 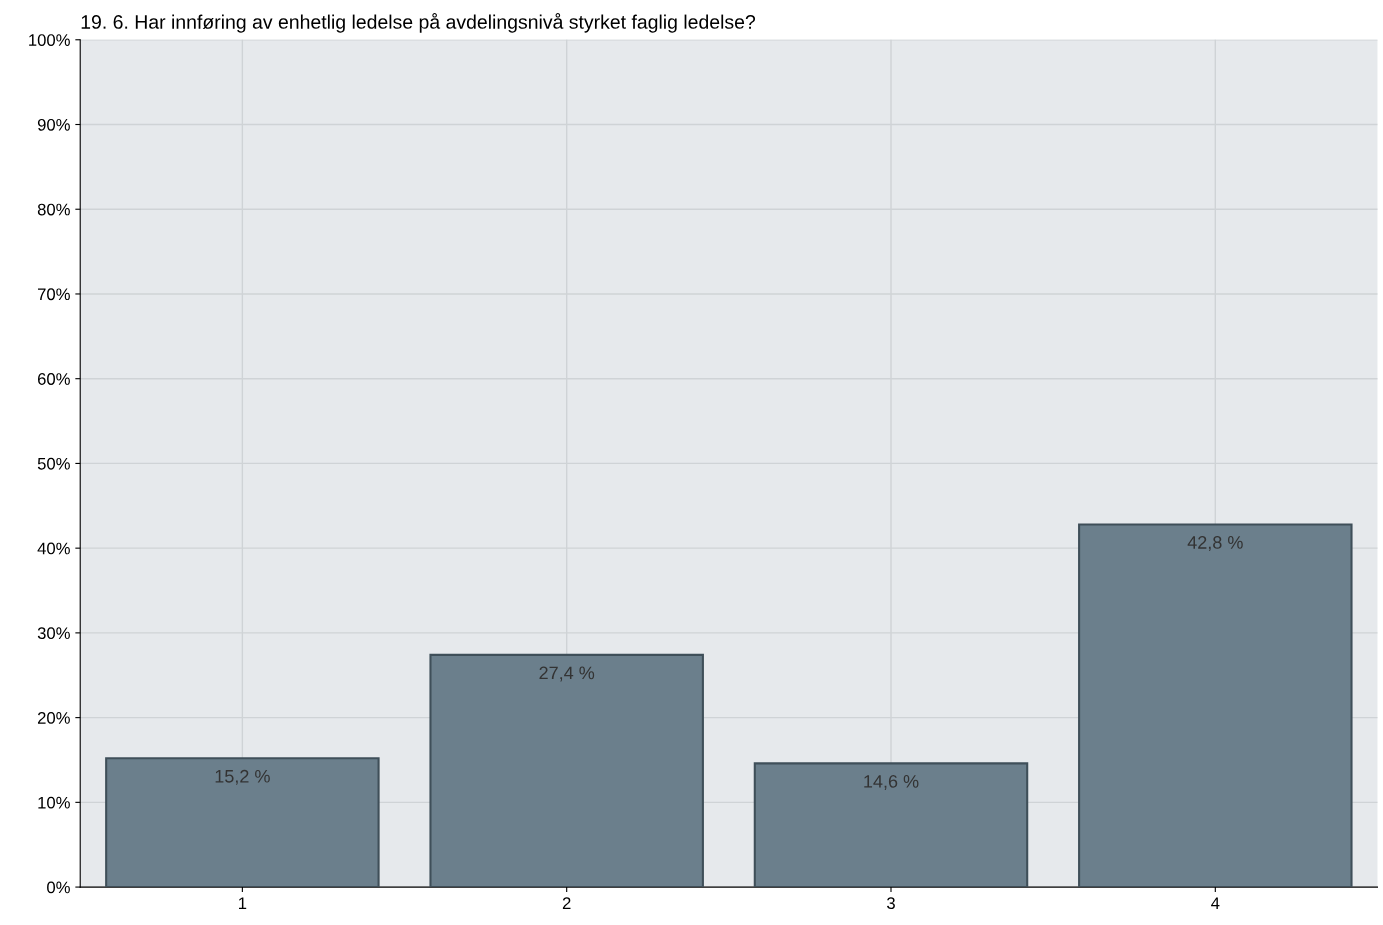 What do you see at coordinates (53, 124) in the screenshot?
I see `y-tick-label: 90%` at bounding box center [53, 124].